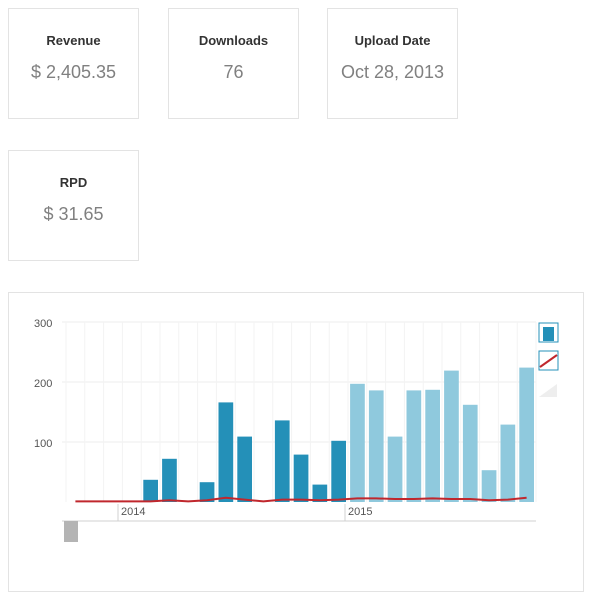 This screenshot has width=589, height=599. Describe the element at coordinates (73, 214) in the screenshot. I see `stat-value: $ 31.65` at that location.